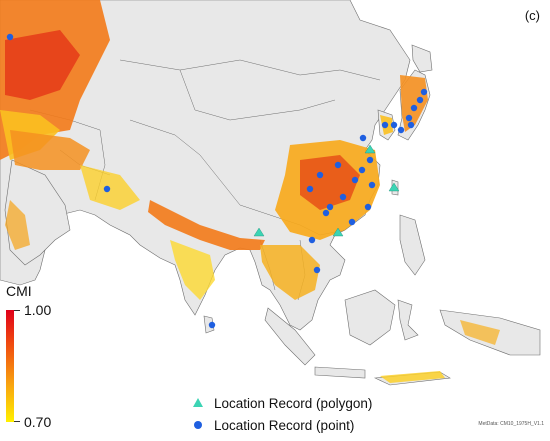  Describe the element at coordinates (340, 372) in the screenshot. I see `java-landmass` at that location.